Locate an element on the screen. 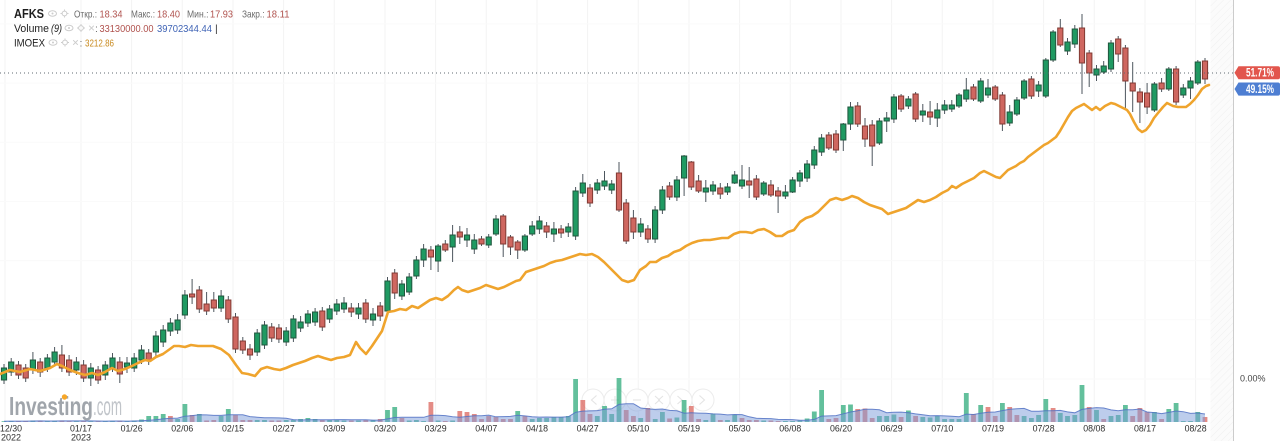 This screenshot has height=441, width=1280. svg-text: AFKS is located at coordinates (29, 13).